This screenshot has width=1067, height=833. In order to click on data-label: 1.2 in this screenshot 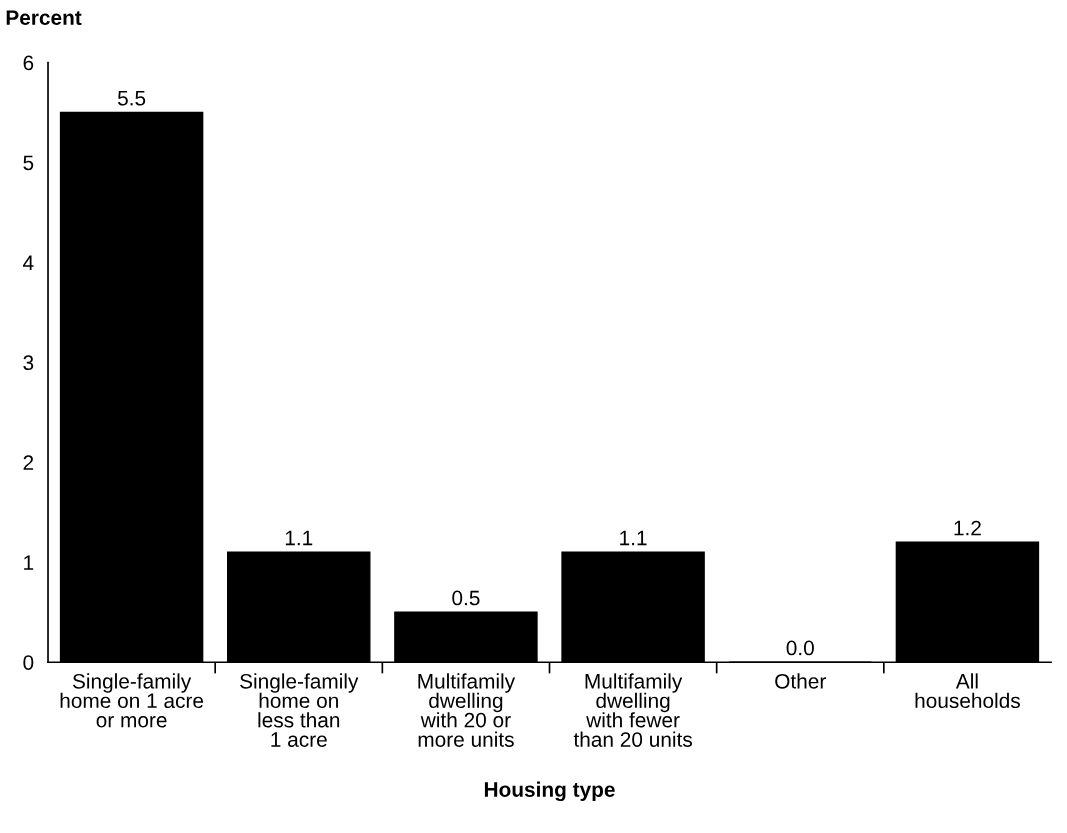, I will do `click(967, 528)`.